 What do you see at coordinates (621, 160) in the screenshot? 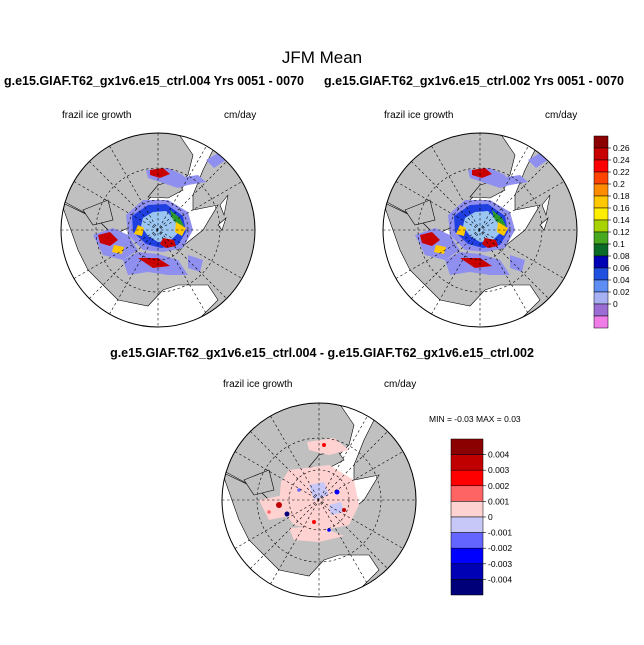
I see `colorbar-main-tick-label: 0.24` at bounding box center [621, 160].